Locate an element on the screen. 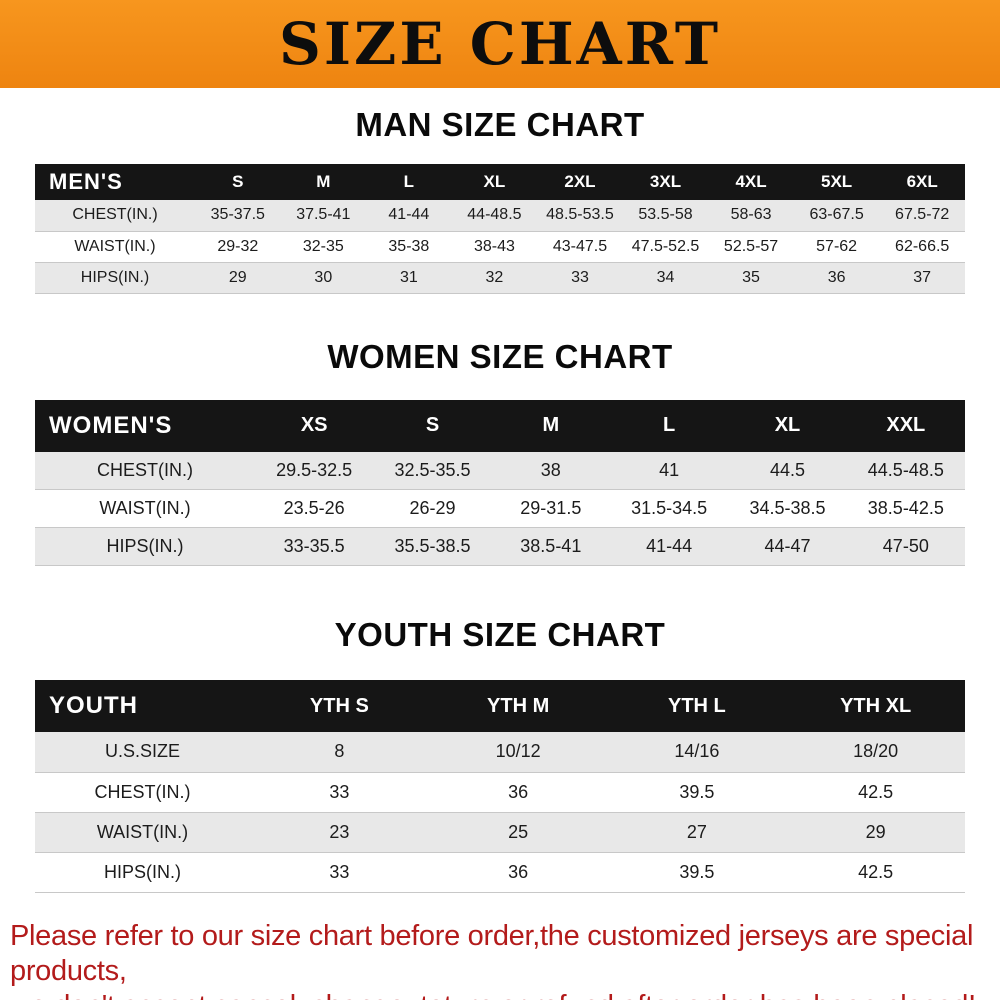  size-column-header: 2XL is located at coordinates (580, 182).